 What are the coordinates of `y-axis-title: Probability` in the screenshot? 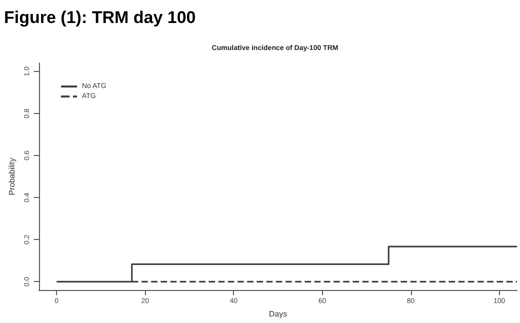 It's located at (12, 177).